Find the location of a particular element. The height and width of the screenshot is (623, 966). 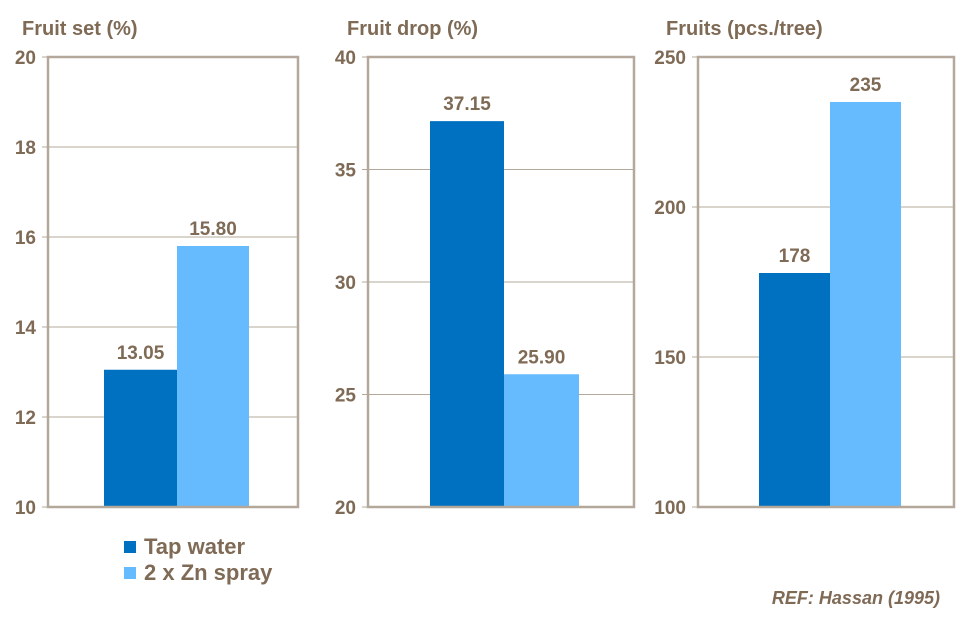

y-tick-label: 100 is located at coordinates (670, 508).